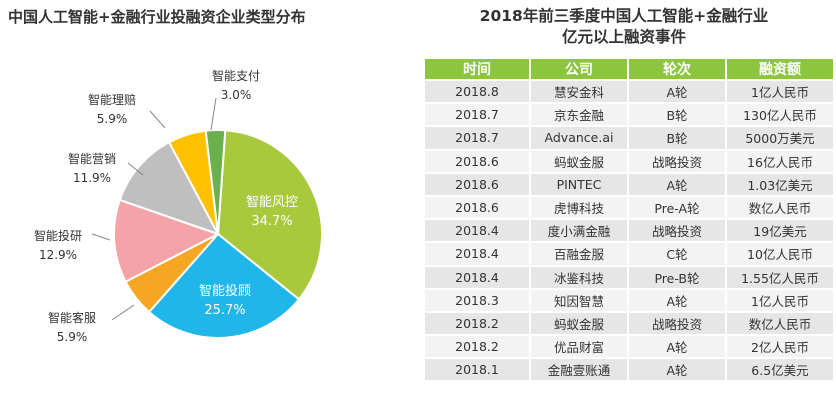 The width and height of the screenshot is (836, 400). What do you see at coordinates (780, 115) in the screenshot?
I see `cell-amount: 130亿人民币` at bounding box center [780, 115].